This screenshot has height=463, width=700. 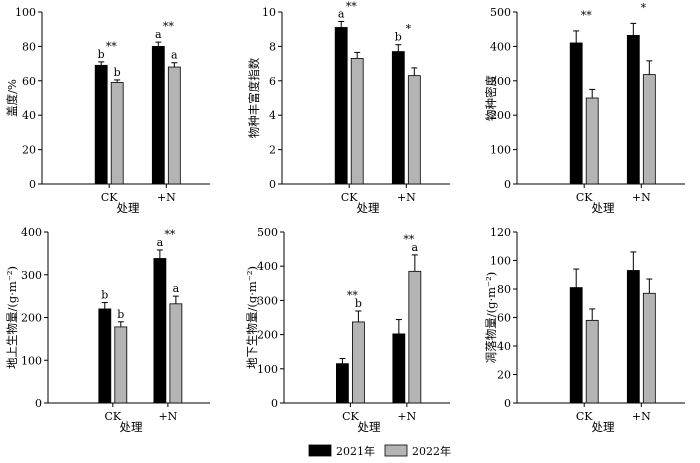 What do you see at coordinates (29, 46) in the screenshot?
I see `y-tick-label: 80` at bounding box center [29, 46].